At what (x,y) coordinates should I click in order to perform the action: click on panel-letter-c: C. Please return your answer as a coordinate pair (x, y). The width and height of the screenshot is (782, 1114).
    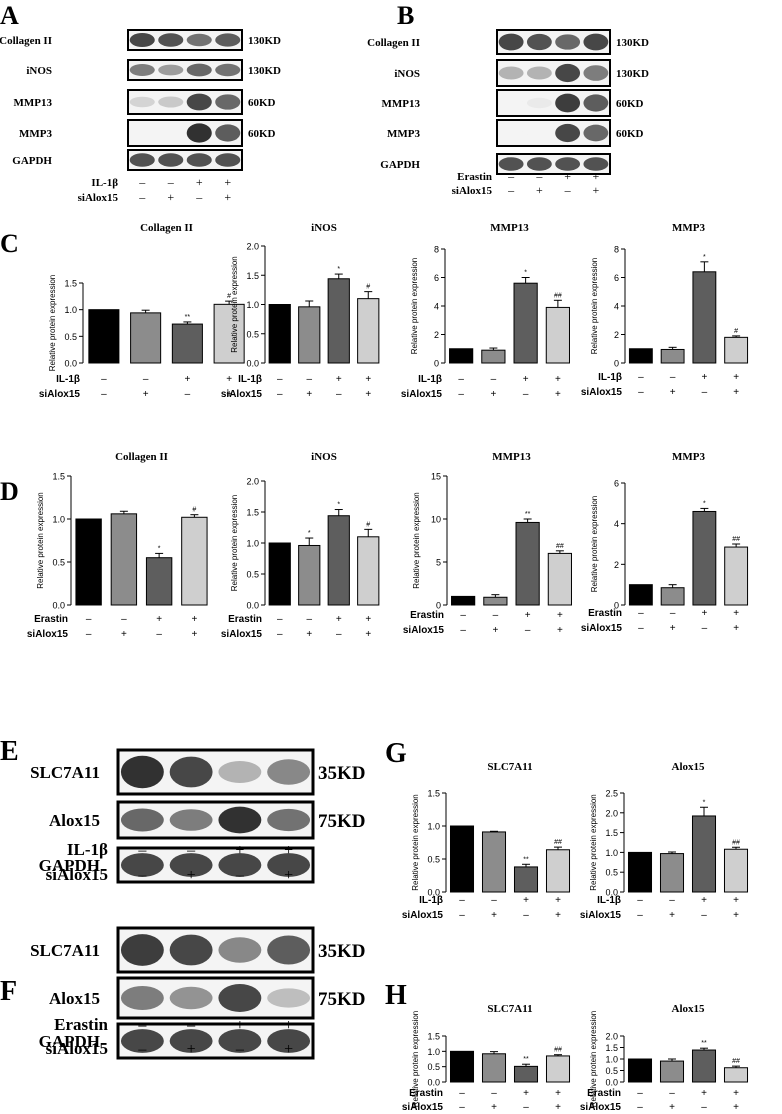
    Looking at the image, I should click on (9, 243).